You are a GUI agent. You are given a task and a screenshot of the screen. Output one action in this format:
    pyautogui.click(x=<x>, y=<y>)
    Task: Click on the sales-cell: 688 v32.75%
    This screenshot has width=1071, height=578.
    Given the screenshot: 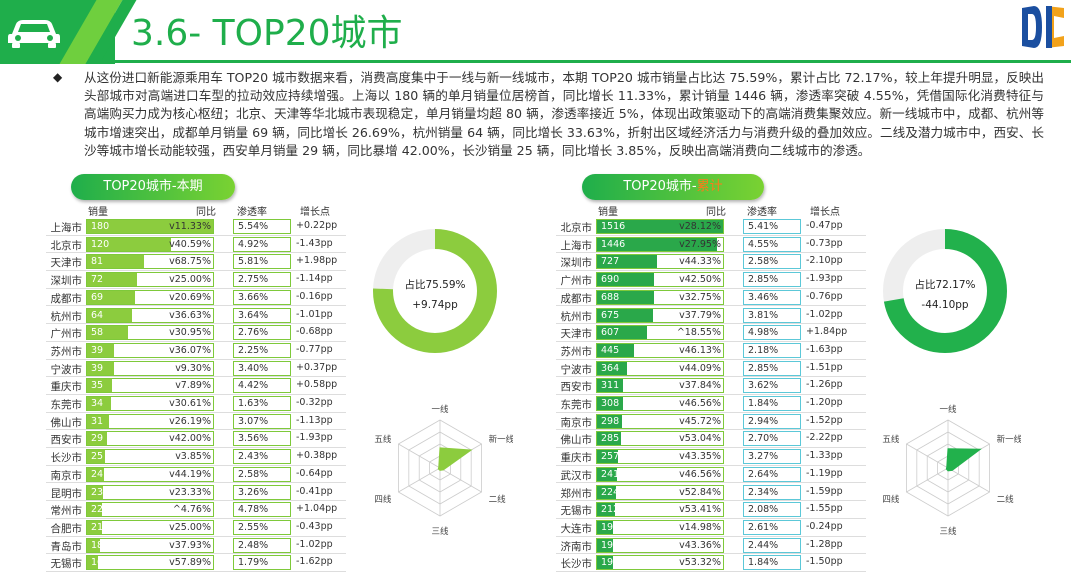 What is the action you would take?
    pyautogui.click(x=660, y=297)
    